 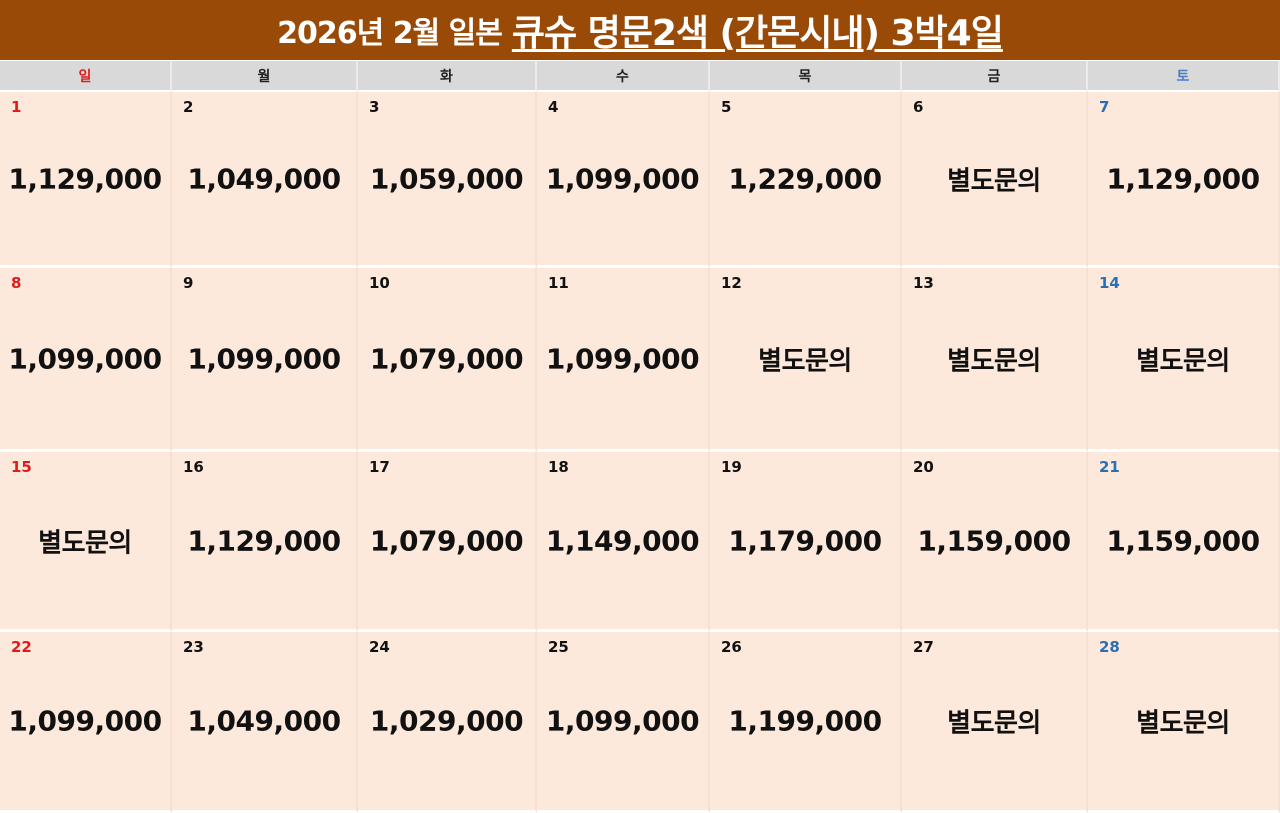 What do you see at coordinates (21, 467) in the screenshot?
I see `day-number: 15` at bounding box center [21, 467].